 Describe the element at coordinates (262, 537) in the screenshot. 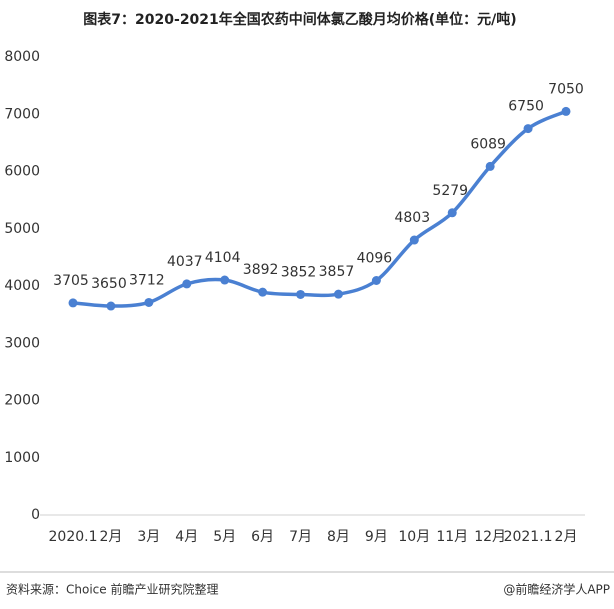

I see `x-tick-label: 6月` at that location.